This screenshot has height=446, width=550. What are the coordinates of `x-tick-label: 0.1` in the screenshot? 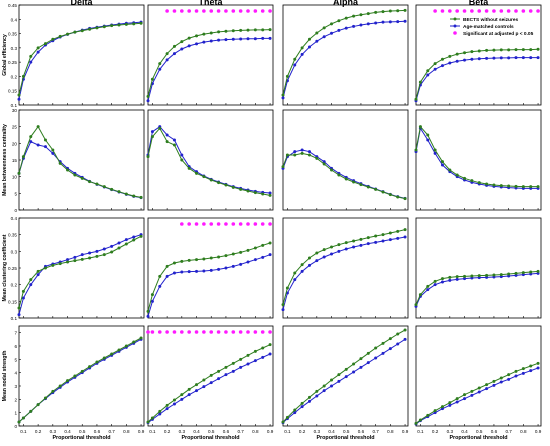 It's located at (152, 431).